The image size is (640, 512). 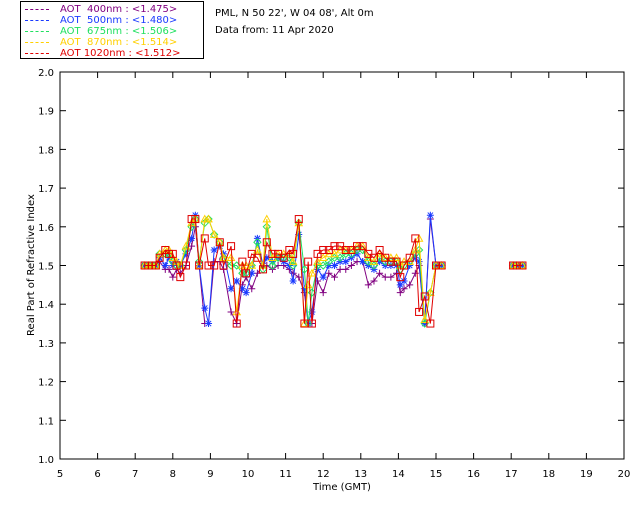 What do you see at coordinates (341, 487) in the screenshot?
I see `x-axis-label: Time (GMT)` at bounding box center [341, 487].